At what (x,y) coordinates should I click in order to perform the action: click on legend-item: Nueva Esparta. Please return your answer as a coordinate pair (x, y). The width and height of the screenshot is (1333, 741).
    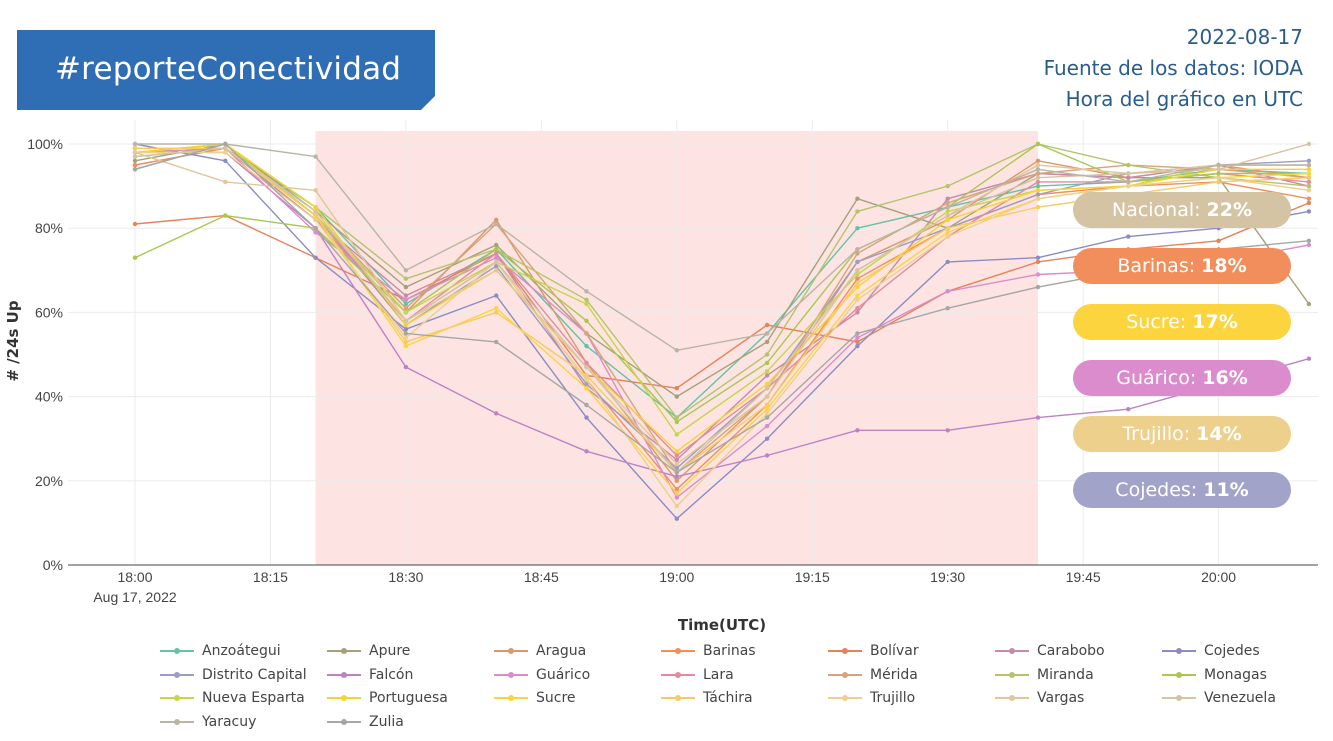
    Looking at the image, I should click on (232, 698).